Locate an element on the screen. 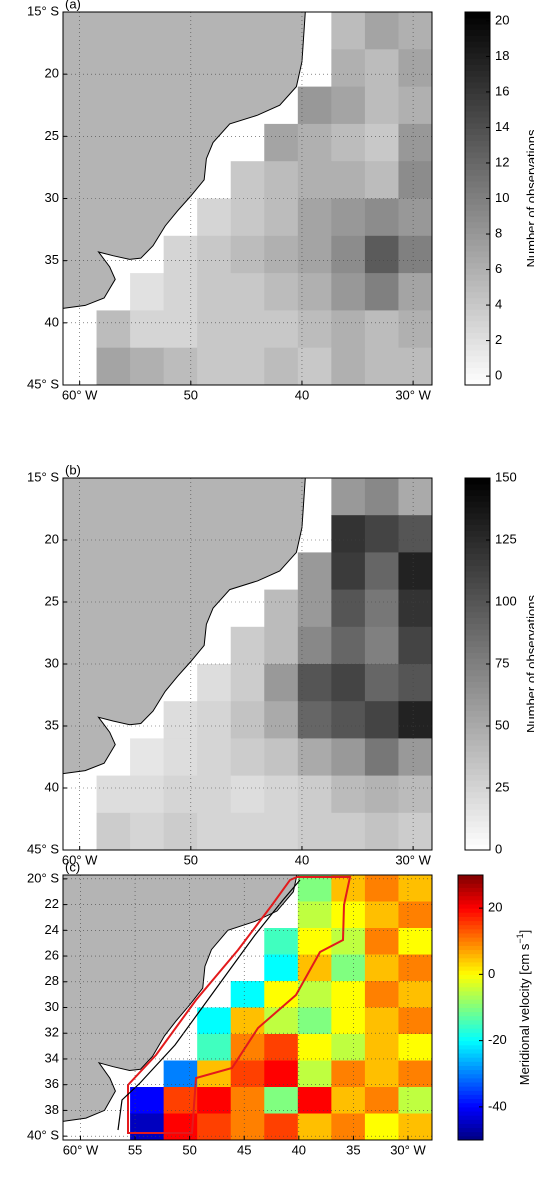  y-tick-label: 15° S is located at coordinates (43, 476).